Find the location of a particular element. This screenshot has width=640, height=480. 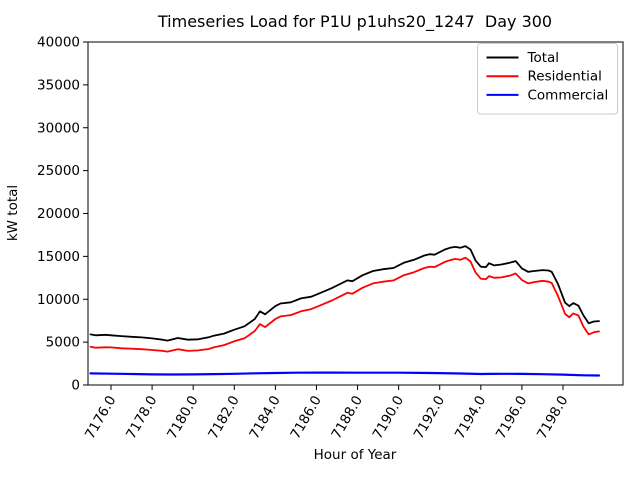

legend: Total Residential Commercial is located at coordinates (547, 79).